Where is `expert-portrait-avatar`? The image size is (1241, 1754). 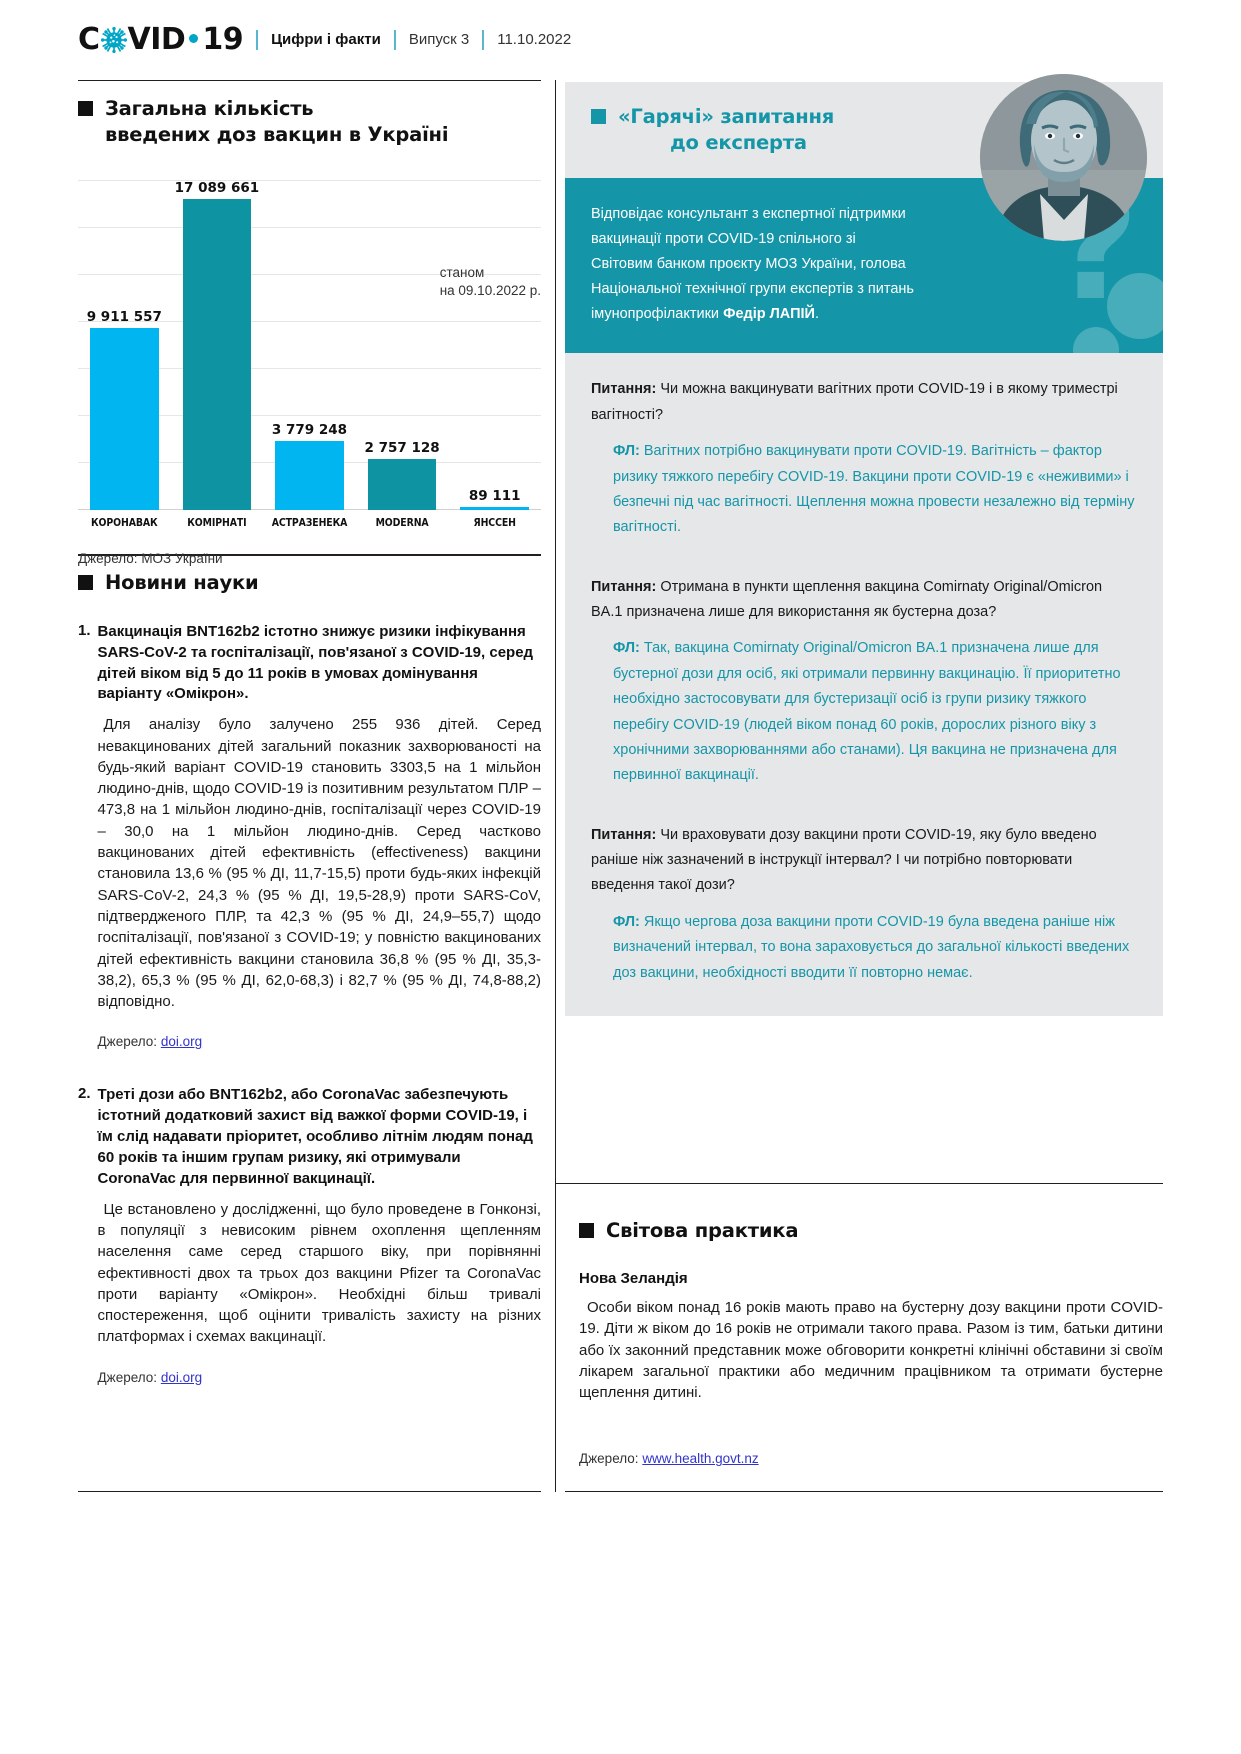
expert-portrait-avatar is located at coordinates (1063, 157).